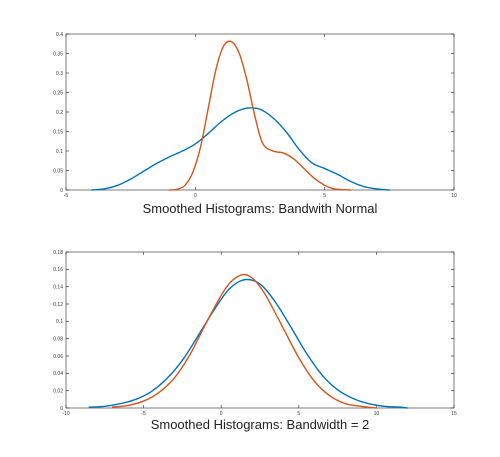  Describe the element at coordinates (58, 93) in the screenshot. I see `y-tick-label: 0.25` at that location.